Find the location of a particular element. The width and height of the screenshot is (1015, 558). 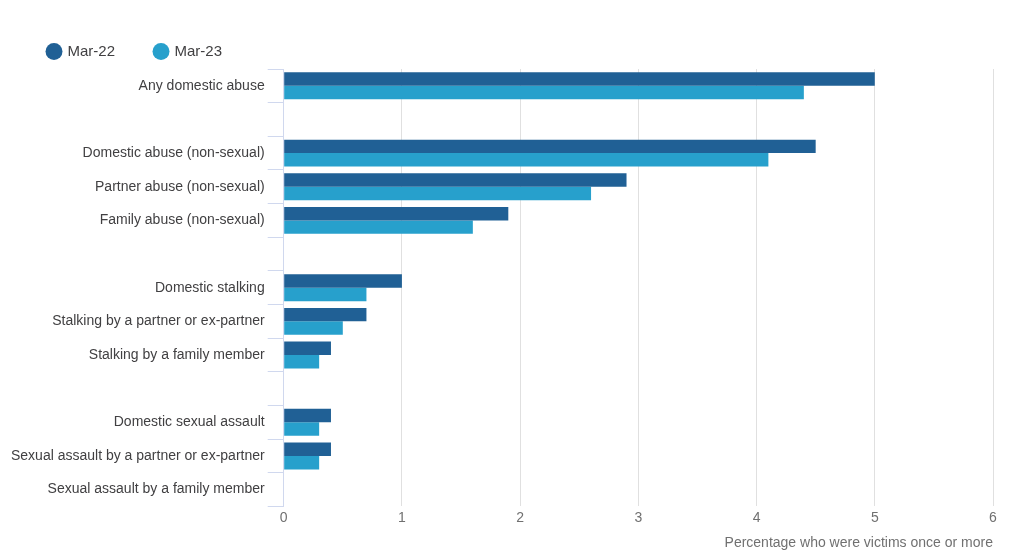

legend-label: Mar-22 is located at coordinates (91, 50).